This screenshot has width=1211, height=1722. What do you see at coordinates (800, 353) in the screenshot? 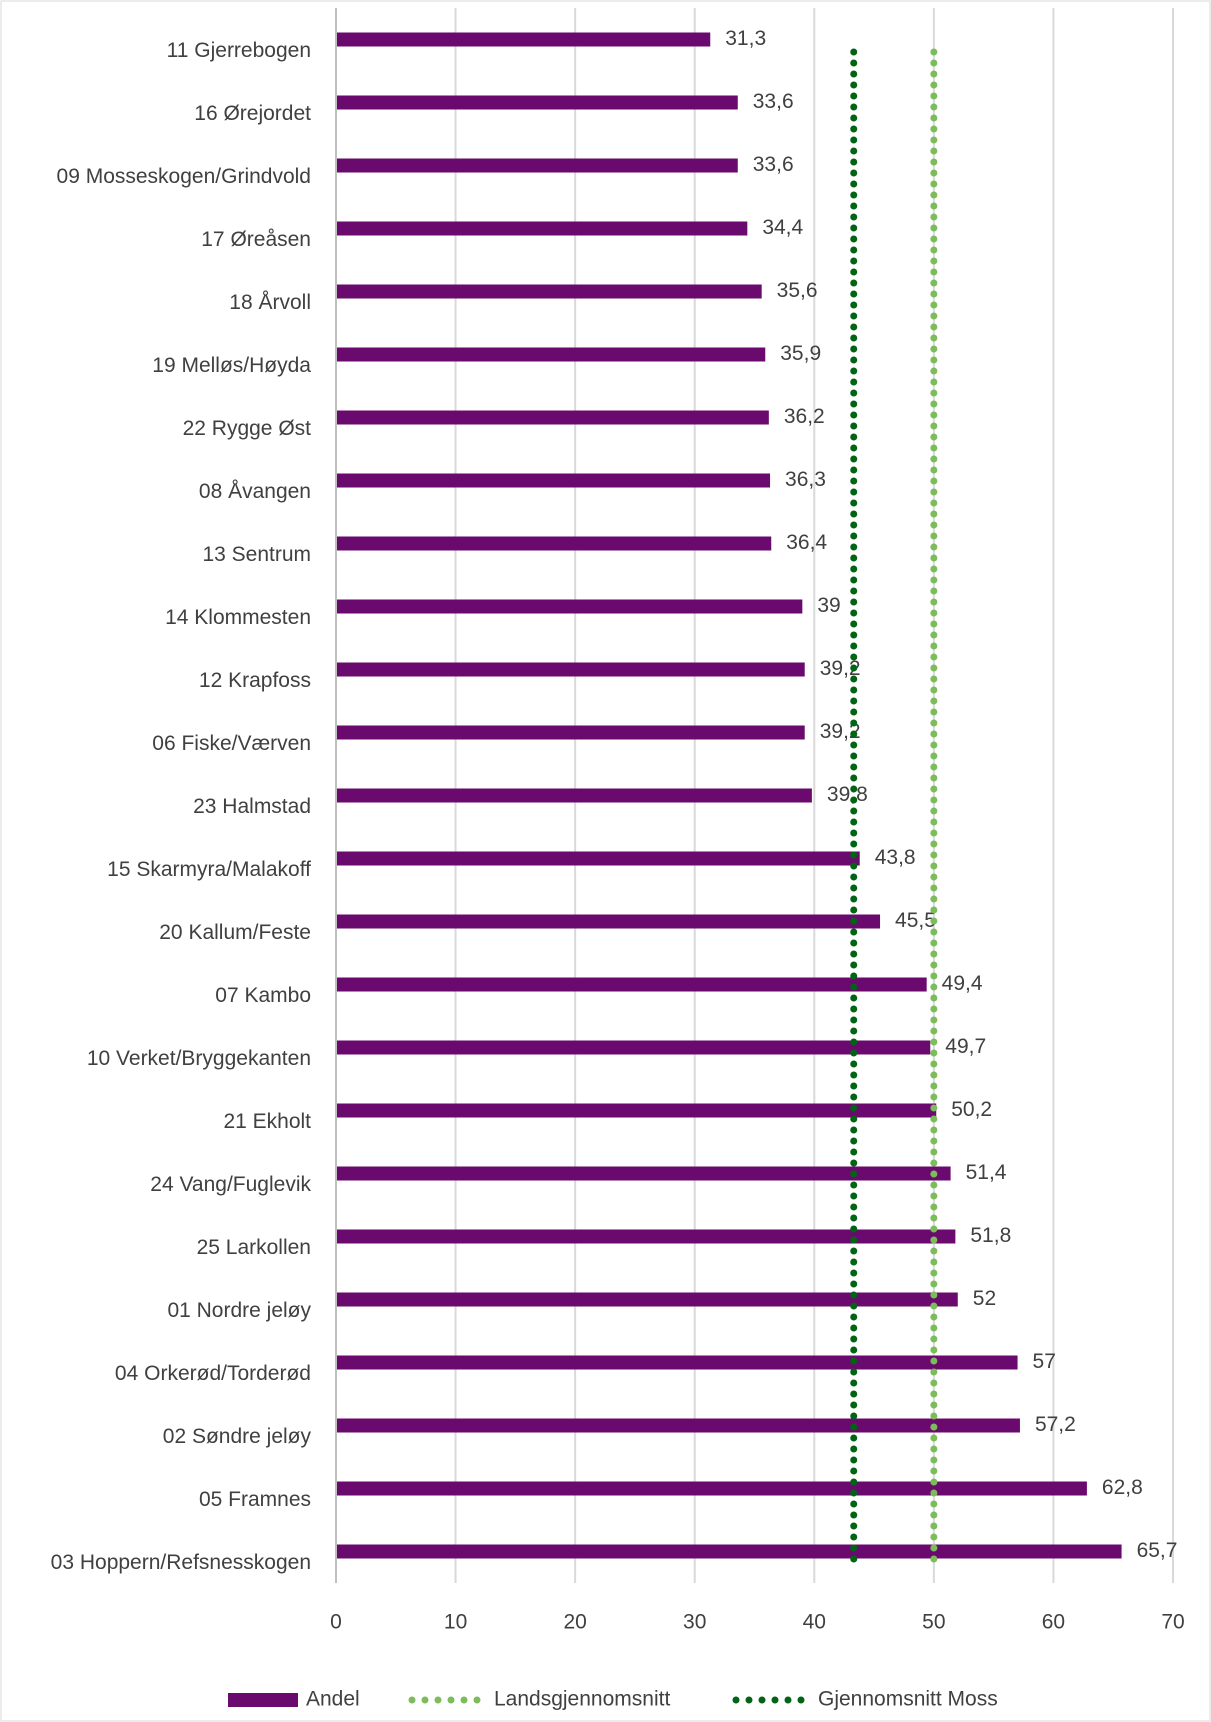
I see `data-label: 35,9` at bounding box center [800, 353].